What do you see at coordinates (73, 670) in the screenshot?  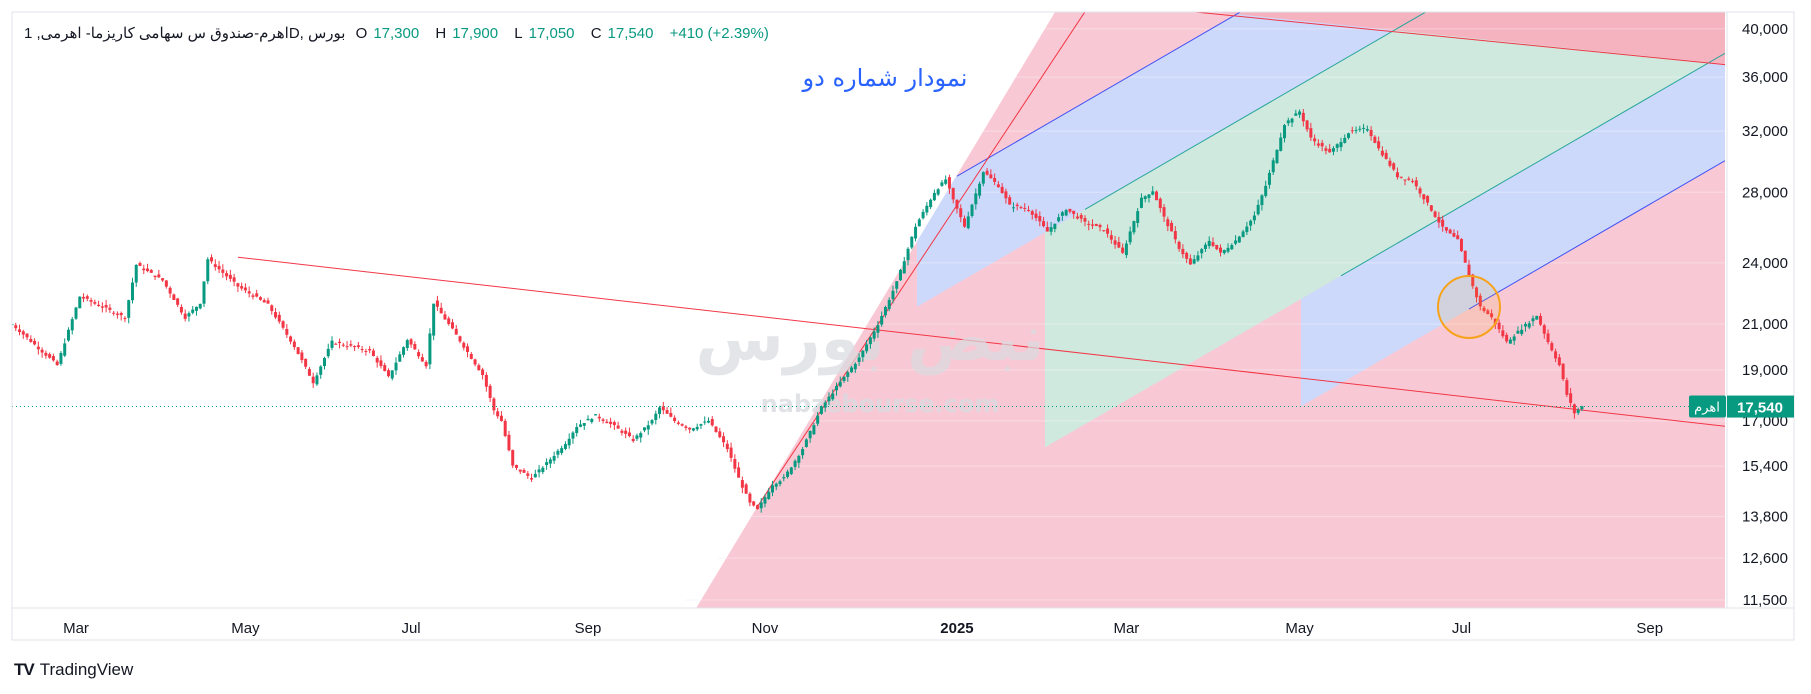 I see `tradingview-logo: TV TradingView` at bounding box center [73, 670].